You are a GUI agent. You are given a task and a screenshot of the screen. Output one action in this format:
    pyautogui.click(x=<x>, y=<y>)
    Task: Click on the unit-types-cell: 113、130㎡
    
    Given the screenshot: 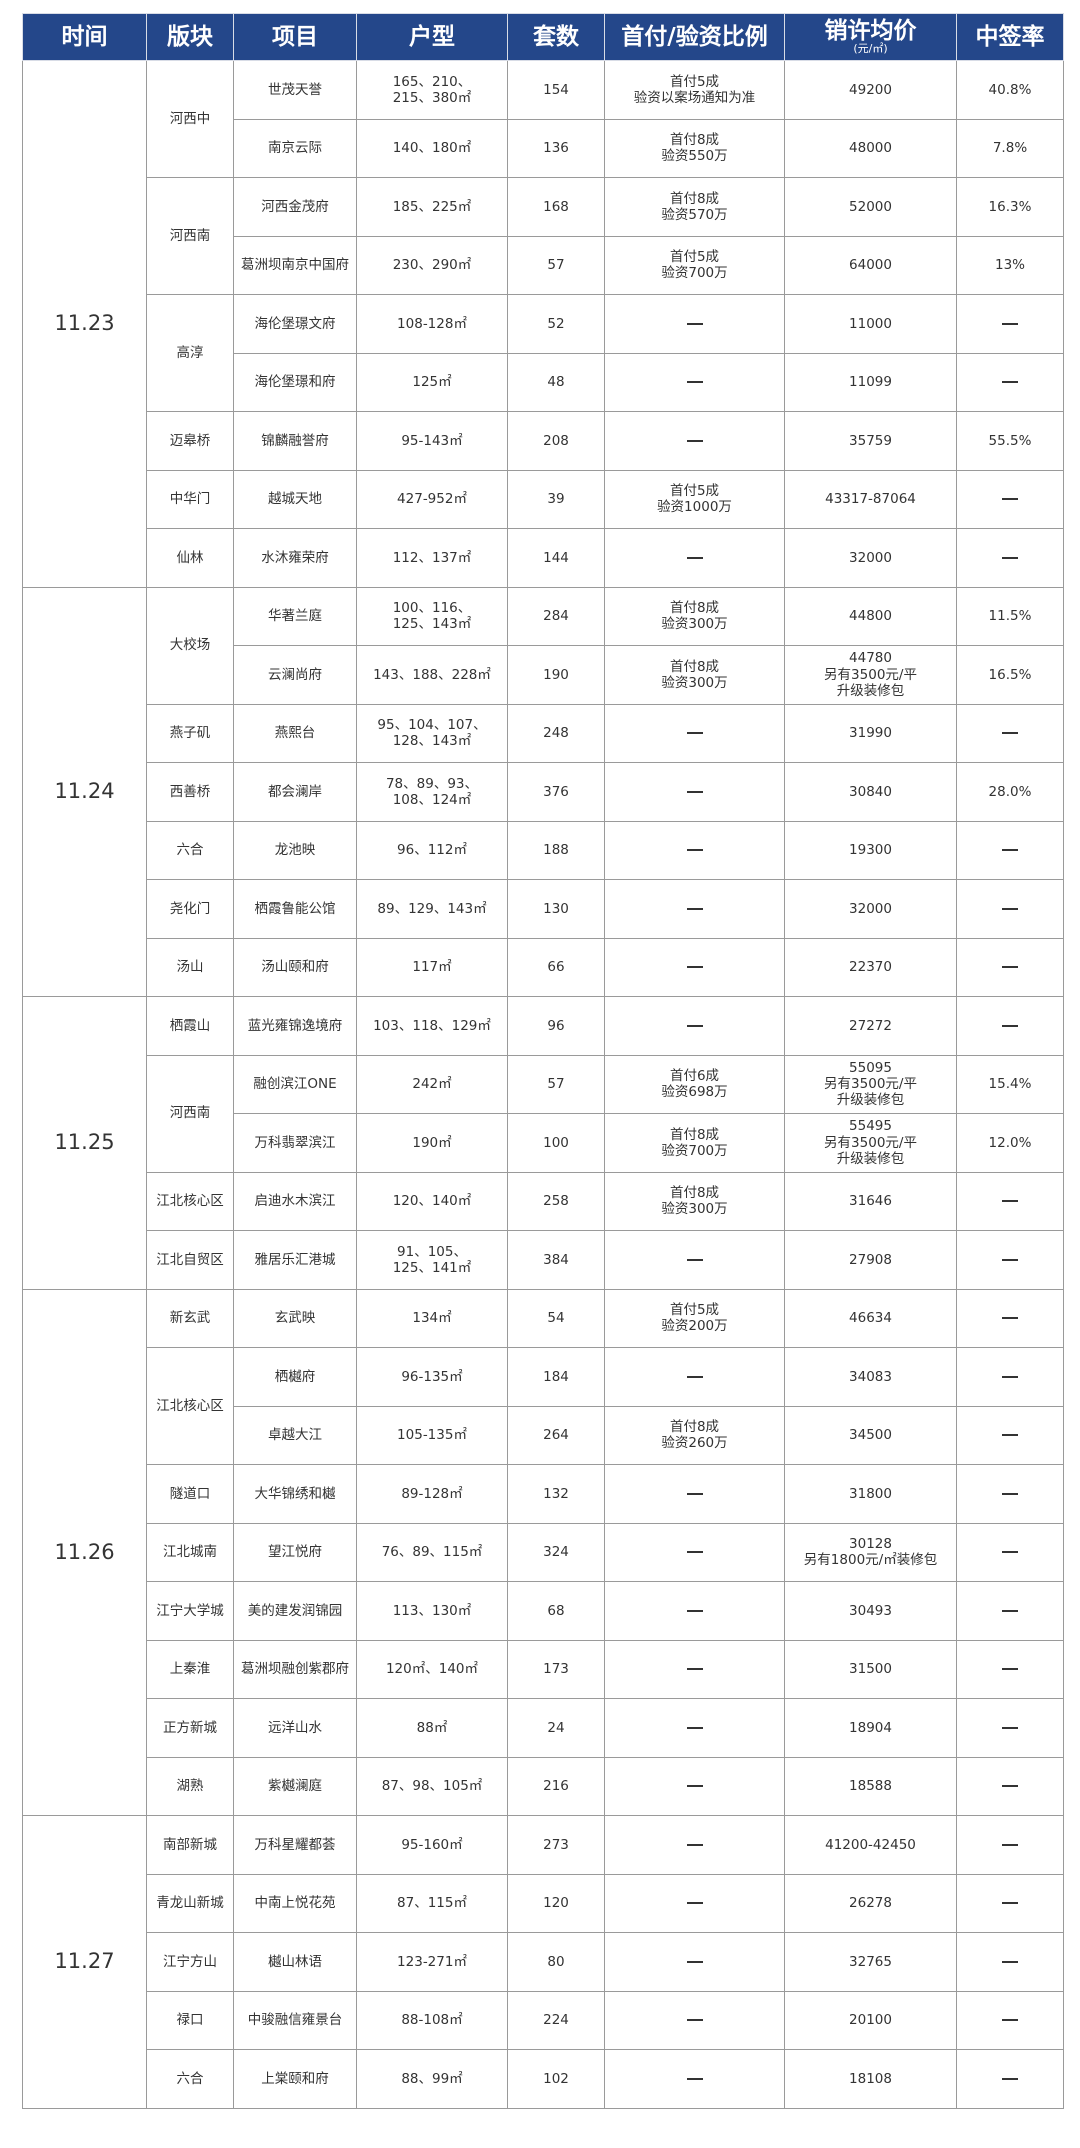 What is the action you would take?
    pyautogui.click(x=432, y=1611)
    